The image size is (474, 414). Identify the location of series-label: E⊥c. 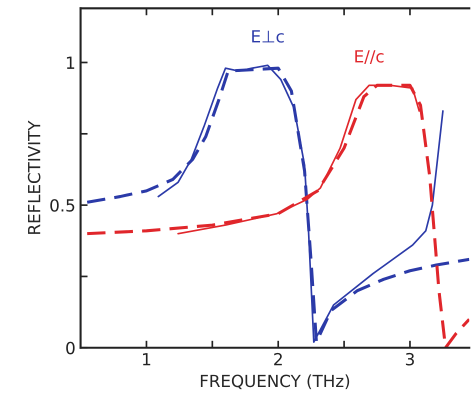
(268, 36).